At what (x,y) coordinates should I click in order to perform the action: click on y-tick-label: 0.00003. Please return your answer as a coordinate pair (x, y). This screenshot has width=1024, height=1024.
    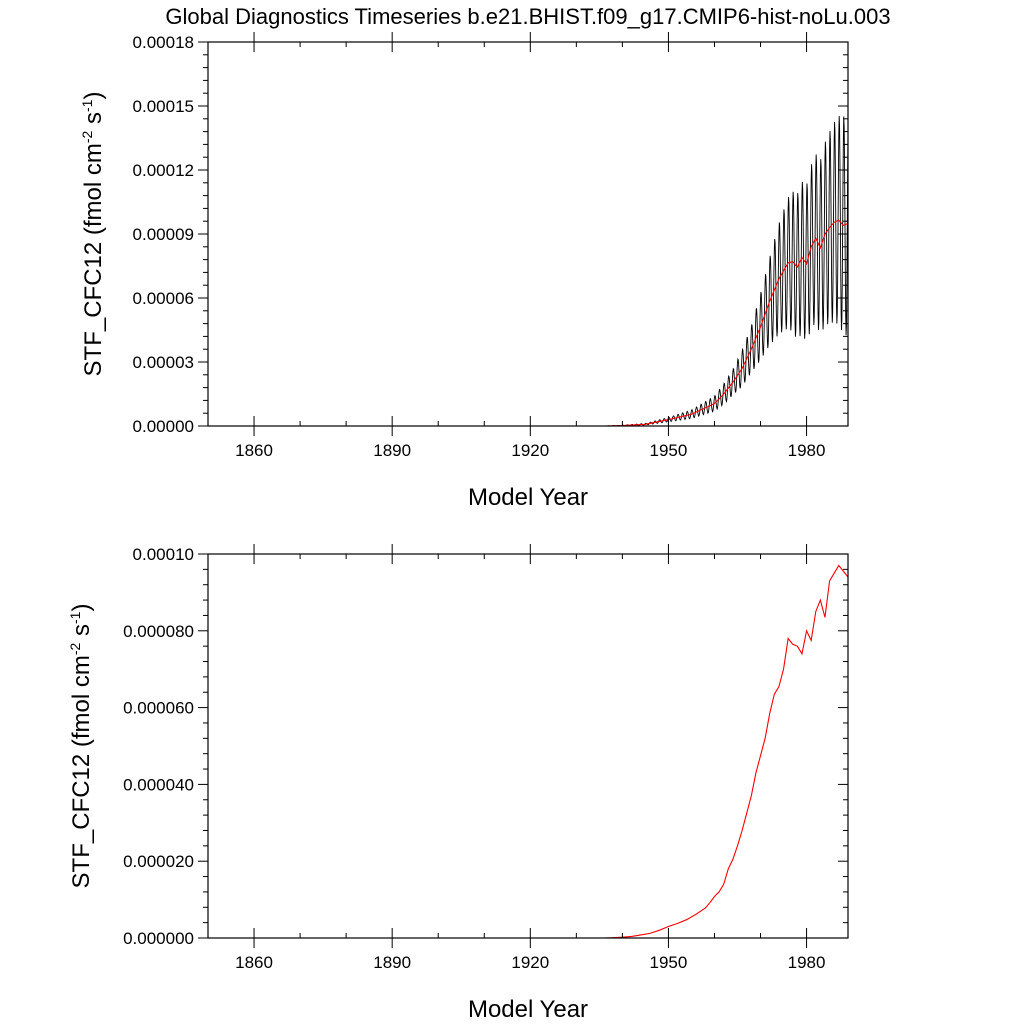
    Looking at the image, I should click on (163, 362).